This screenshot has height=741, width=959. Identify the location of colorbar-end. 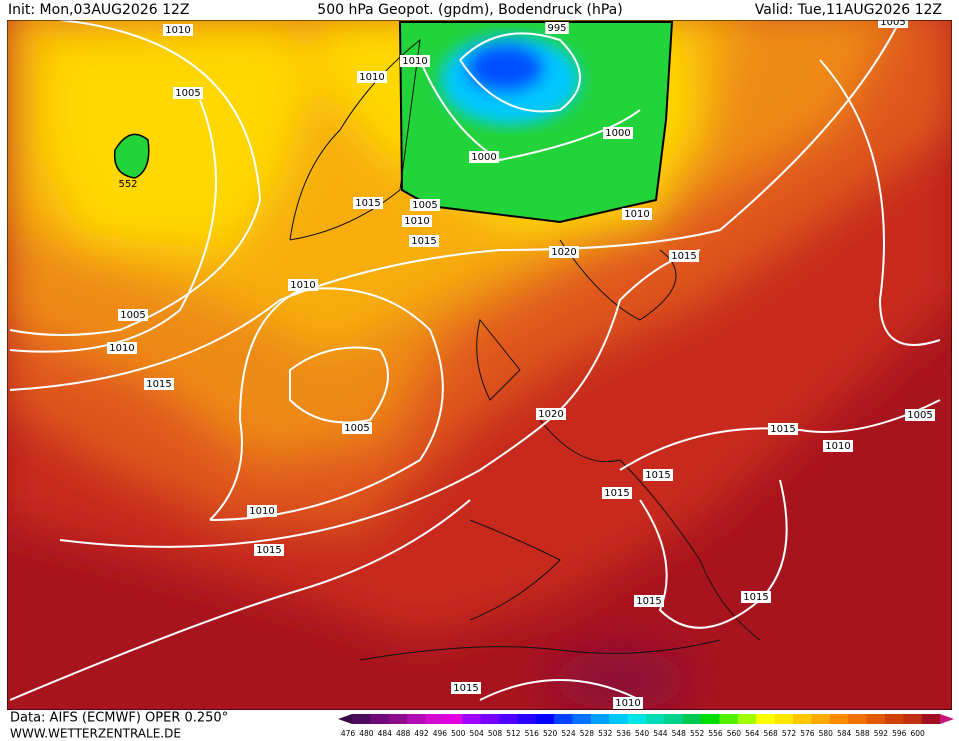
(947, 719).